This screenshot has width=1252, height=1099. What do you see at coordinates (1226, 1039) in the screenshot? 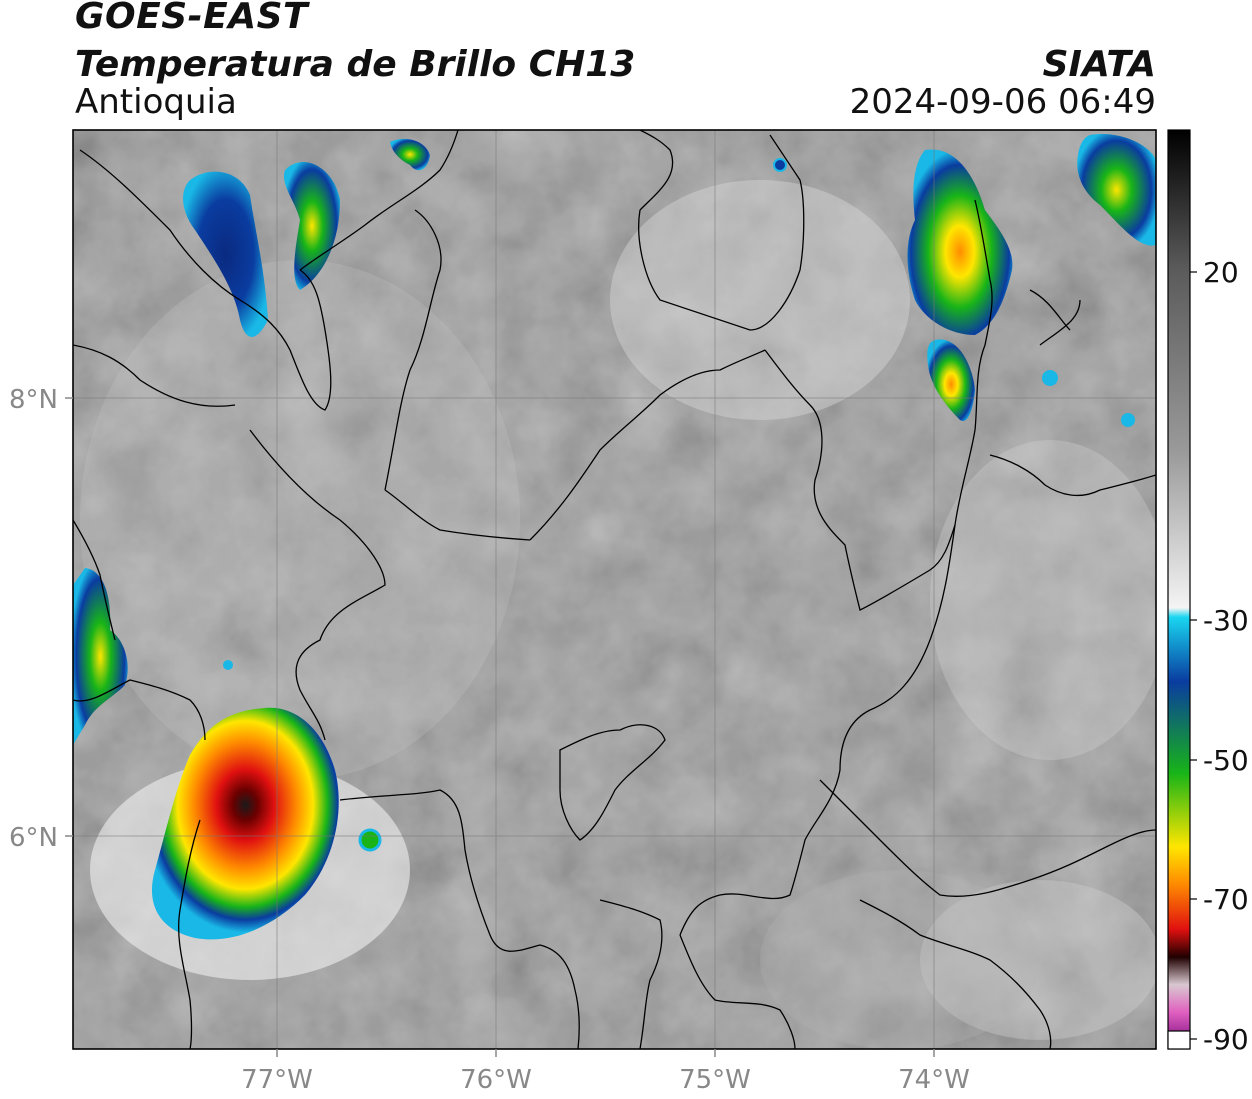
I see `colorbar-label-minus90: -90` at bounding box center [1226, 1039].